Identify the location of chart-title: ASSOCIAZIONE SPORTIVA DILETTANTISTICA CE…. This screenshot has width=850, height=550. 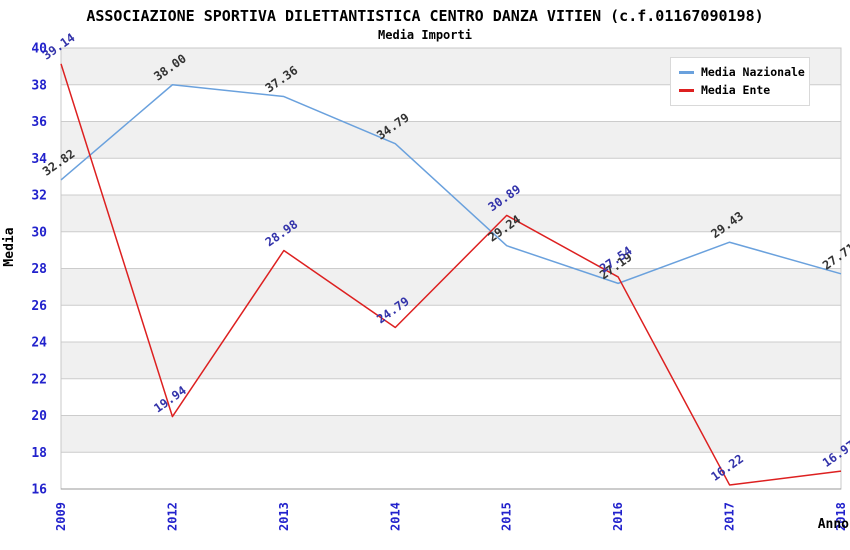
(425, 16).